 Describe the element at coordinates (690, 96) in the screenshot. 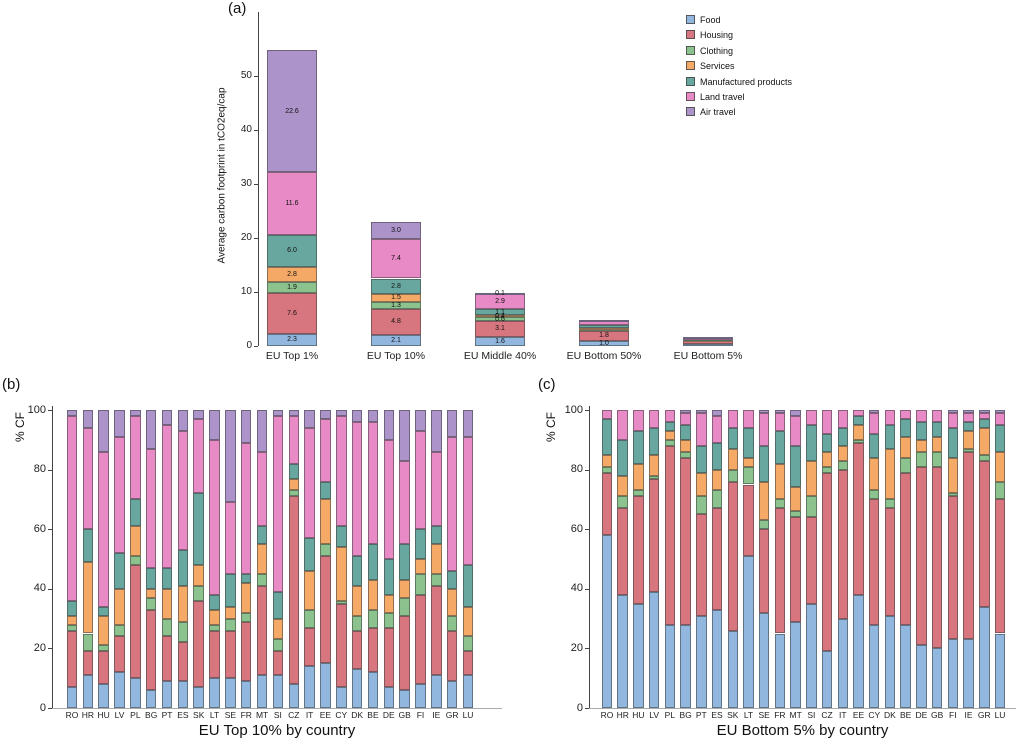

I see `legend-swatch-icon` at that location.